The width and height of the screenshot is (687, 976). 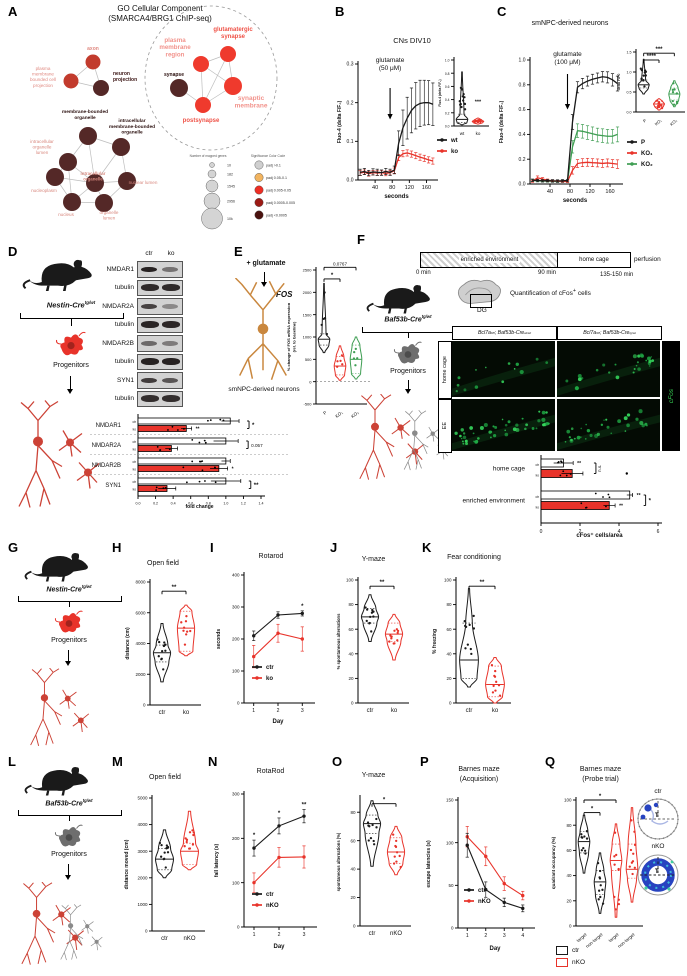 What do you see at coordinates (236, 794) in the screenshot?
I see `text-graphic: 300` at bounding box center [236, 794].